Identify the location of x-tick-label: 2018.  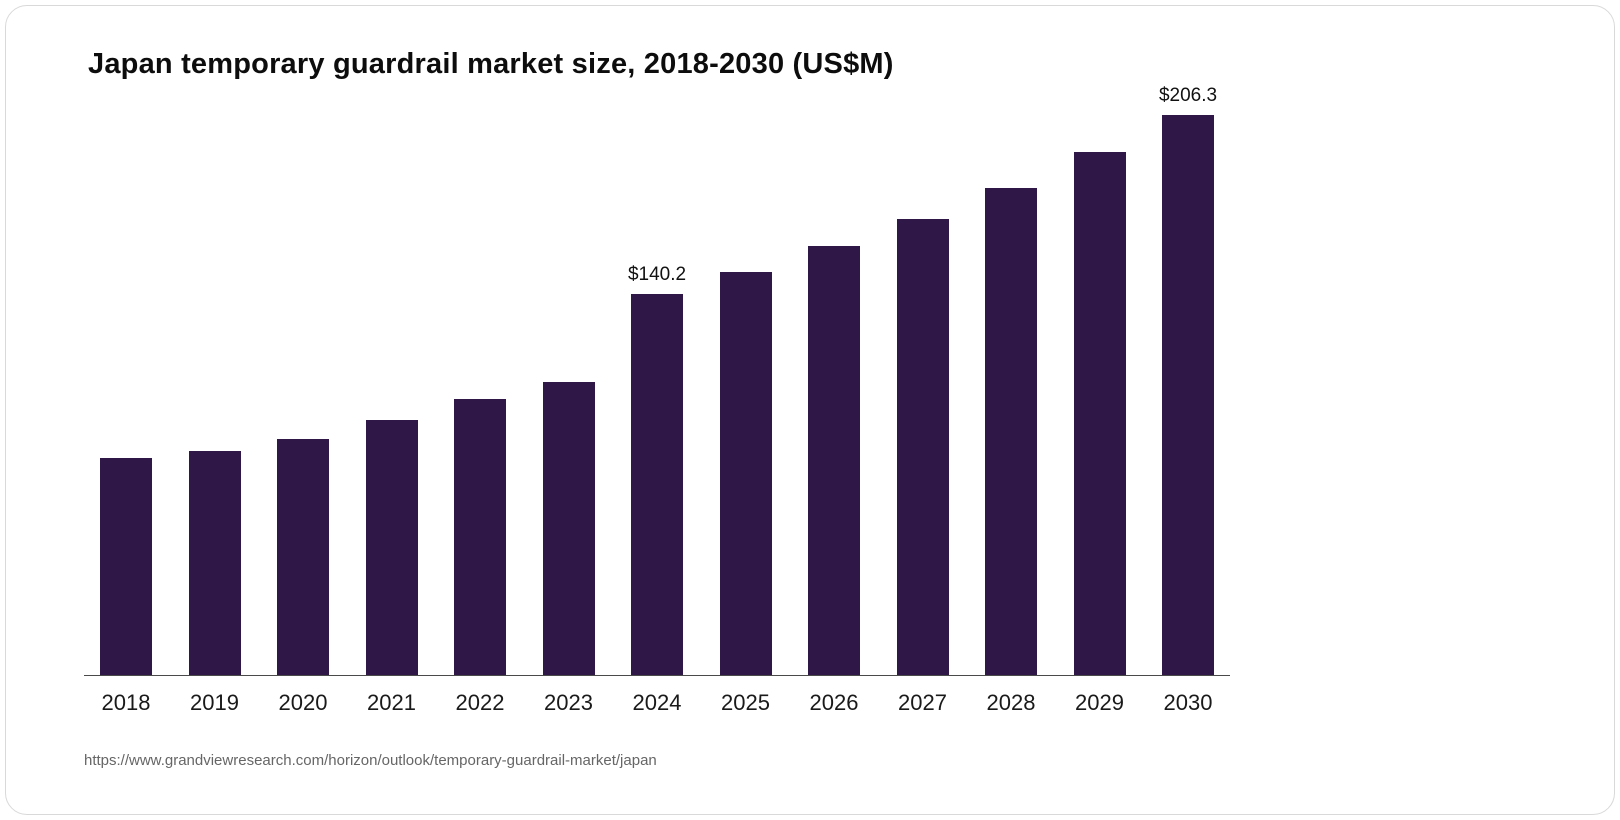
(126, 702).